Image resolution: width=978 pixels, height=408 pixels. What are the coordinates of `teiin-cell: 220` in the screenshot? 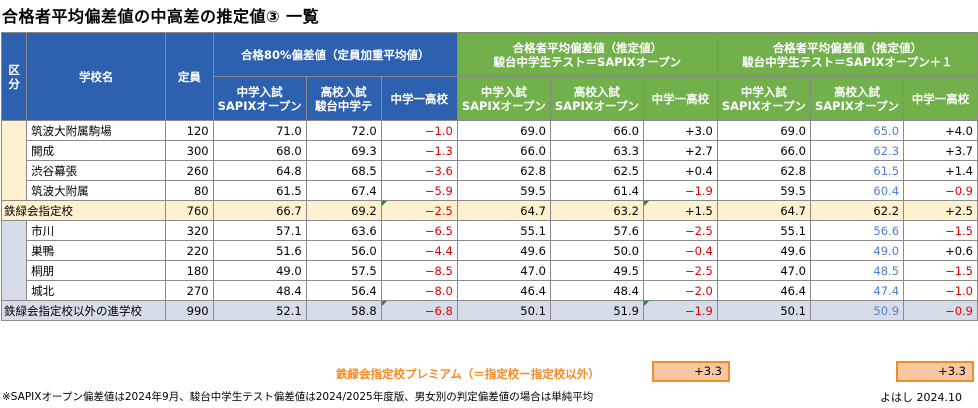 It's located at (189, 250).